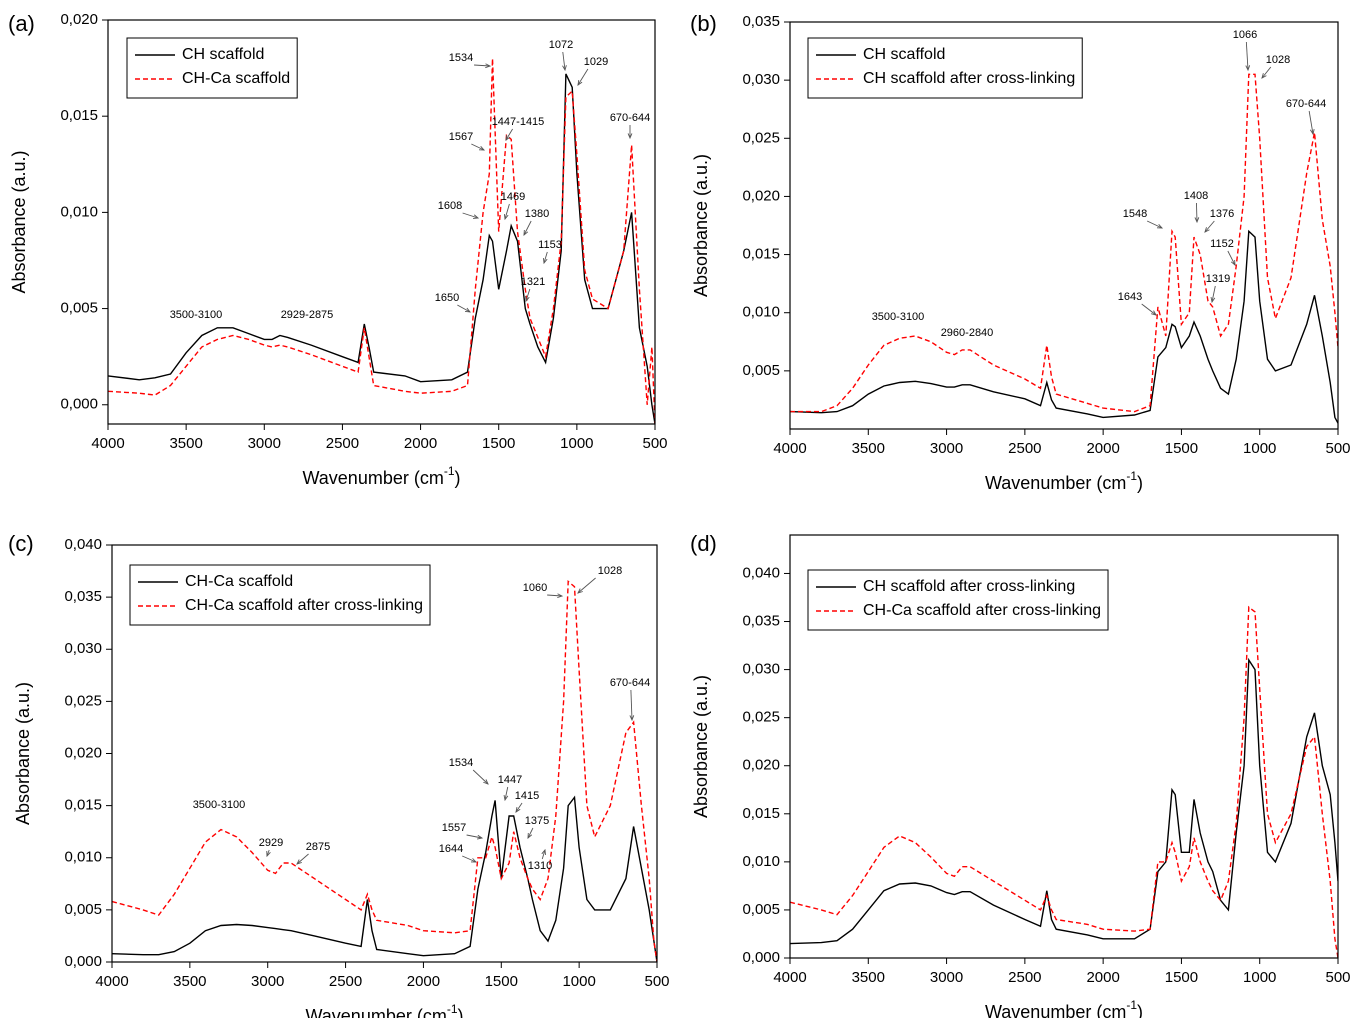  What do you see at coordinates (79, 19) in the screenshot?
I see `y-tick-label: 0,020` at bounding box center [79, 19].